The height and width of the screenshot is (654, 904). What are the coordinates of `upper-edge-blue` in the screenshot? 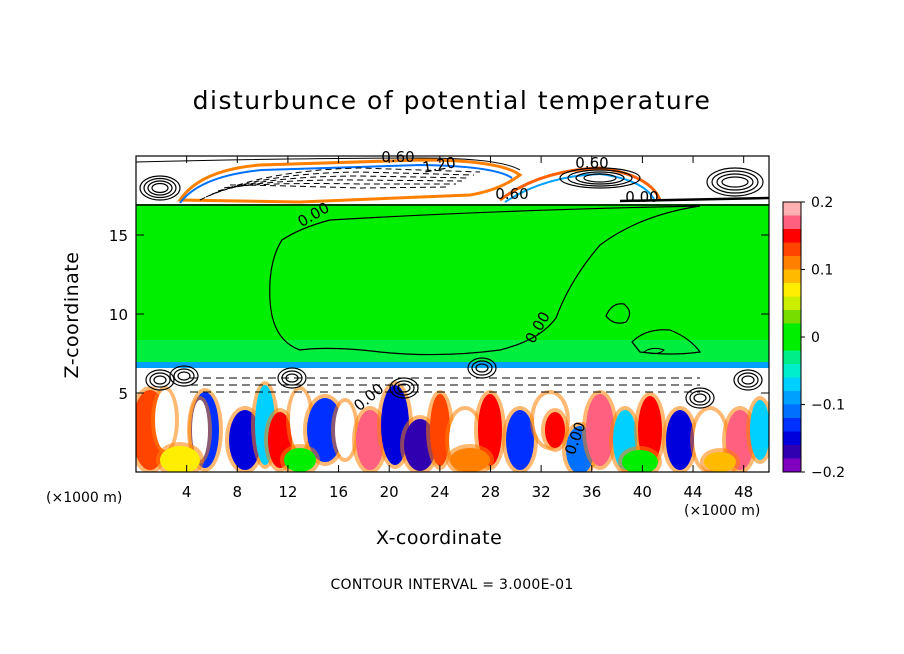 It's located at (346, 183).